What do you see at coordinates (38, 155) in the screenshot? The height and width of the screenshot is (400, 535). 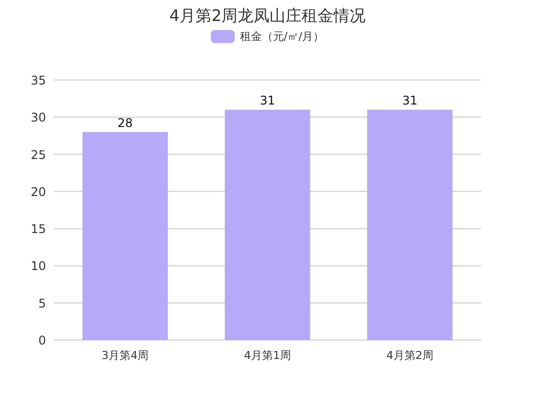 I see `ytick: 25` at bounding box center [38, 155].